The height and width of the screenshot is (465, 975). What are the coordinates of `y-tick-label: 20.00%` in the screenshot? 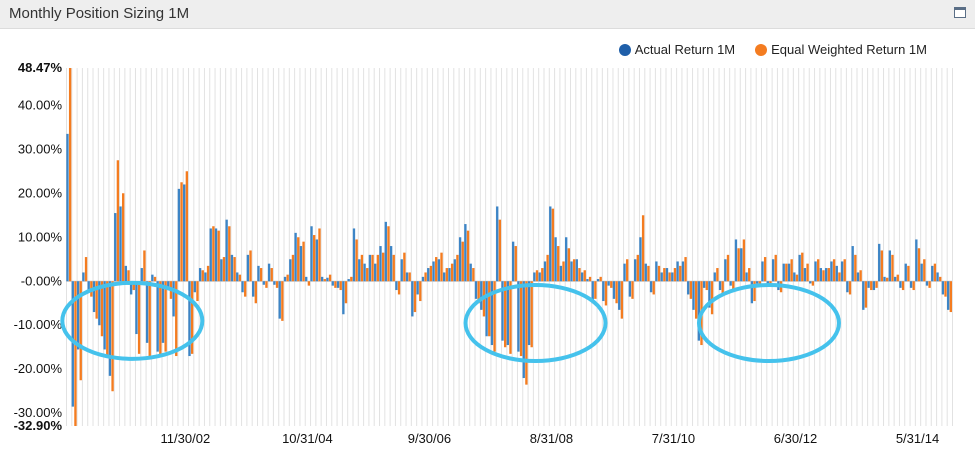 It's located at (40, 192).